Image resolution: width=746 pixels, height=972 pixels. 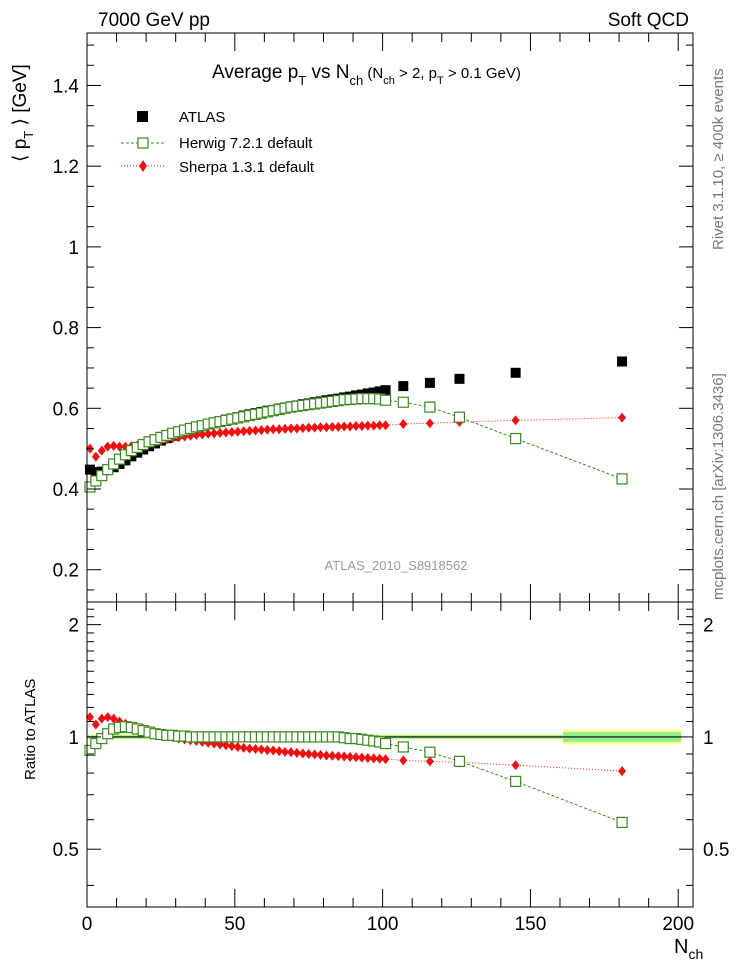 What do you see at coordinates (678, 924) in the screenshot?
I see `x-tick-label: 200` at bounding box center [678, 924].